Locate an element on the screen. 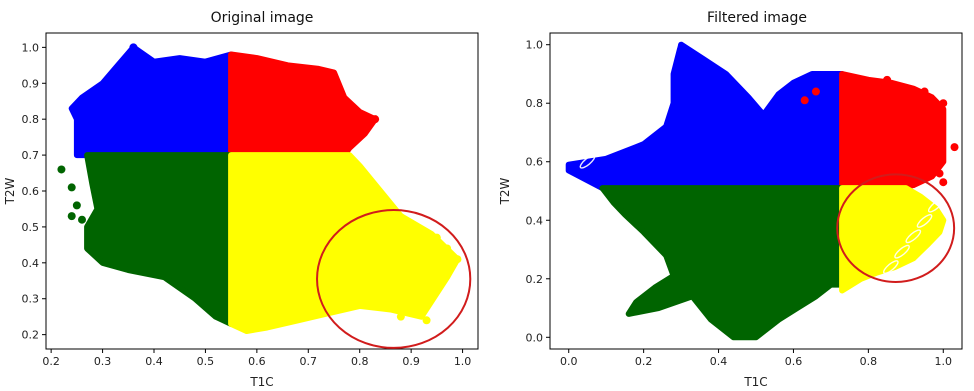 The width and height of the screenshot is (974, 391). cluster-blue-original is located at coordinates (151, 101).